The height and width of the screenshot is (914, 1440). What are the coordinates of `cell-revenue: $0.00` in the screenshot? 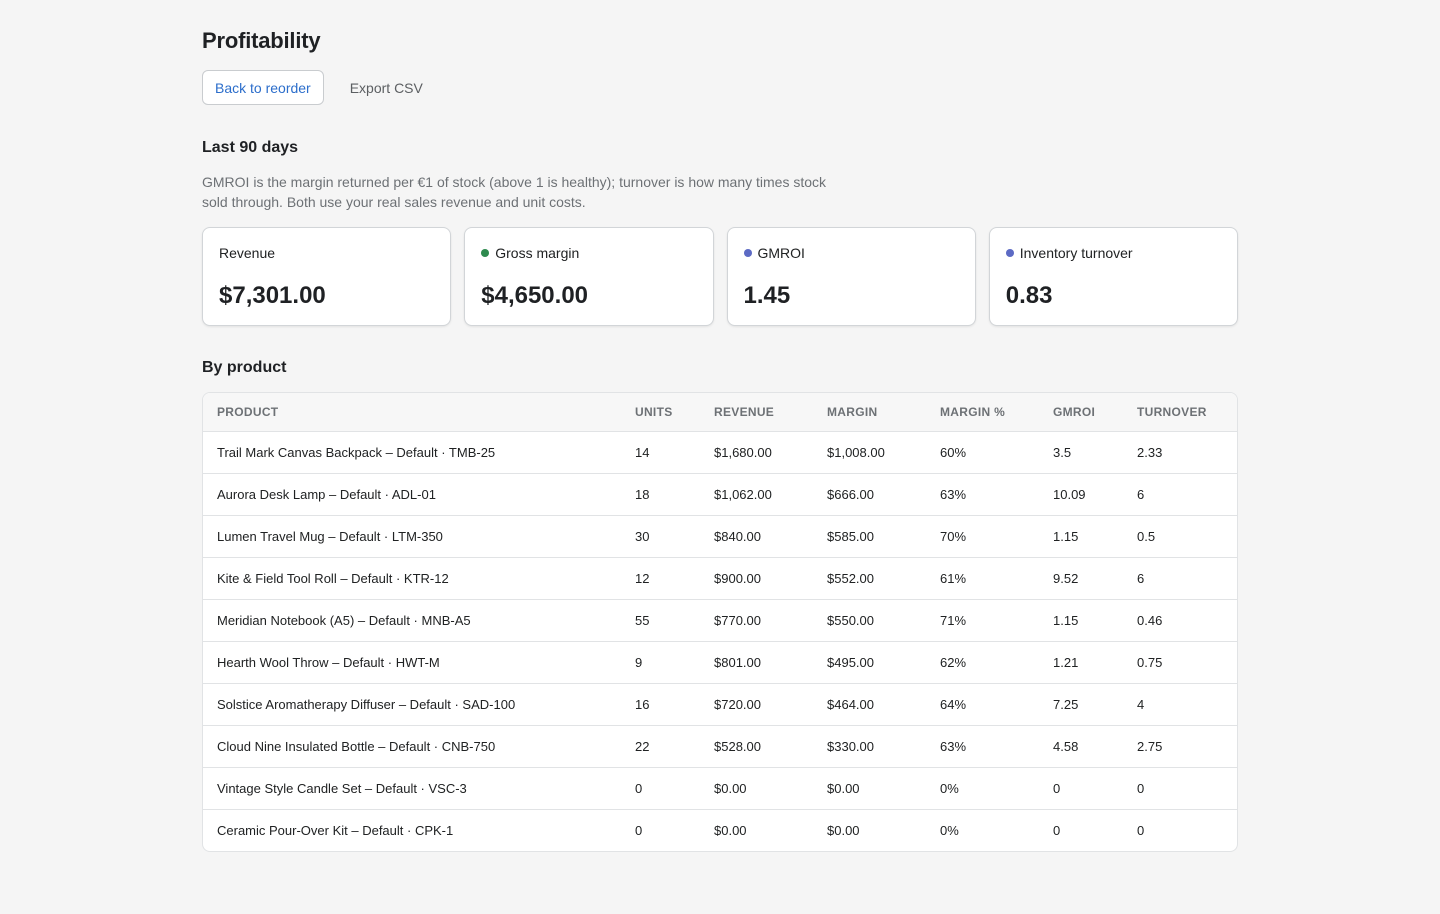 It's located at (730, 830).